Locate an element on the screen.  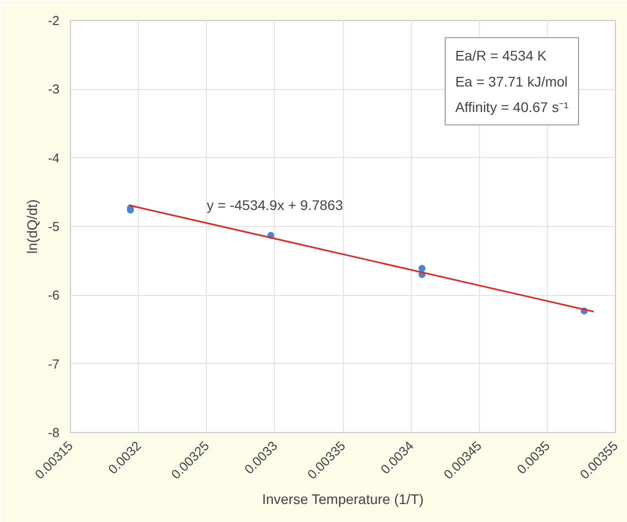
y-axis-title: ln(dQ/dt) is located at coordinates (32, 226).